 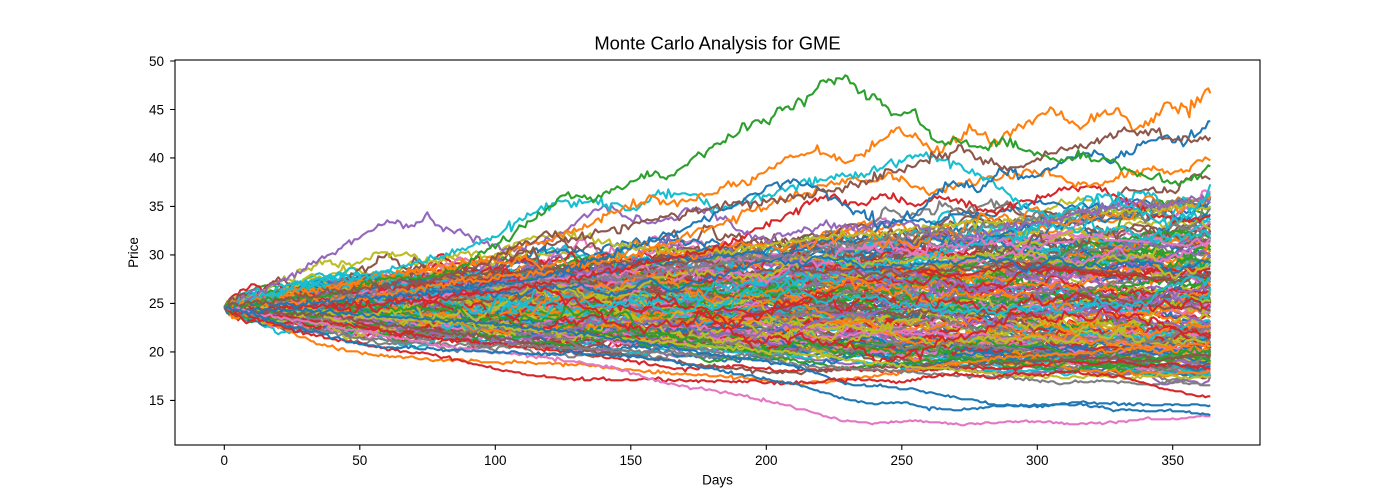 What do you see at coordinates (1037, 460) in the screenshot?
I see `svg-text: 300` at bounding box center [1037, 460].